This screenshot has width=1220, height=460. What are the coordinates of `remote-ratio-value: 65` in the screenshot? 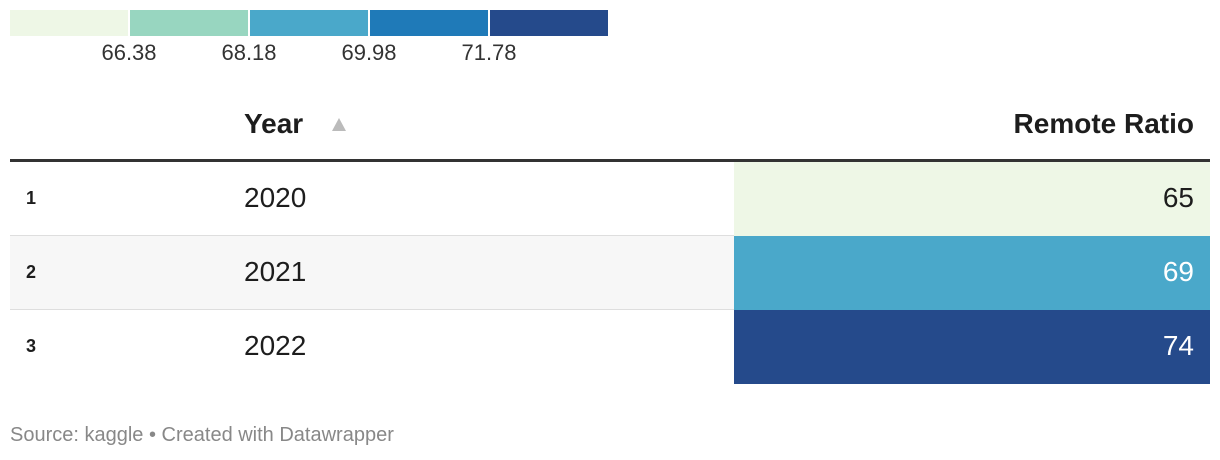 It's located at (1178, 197).